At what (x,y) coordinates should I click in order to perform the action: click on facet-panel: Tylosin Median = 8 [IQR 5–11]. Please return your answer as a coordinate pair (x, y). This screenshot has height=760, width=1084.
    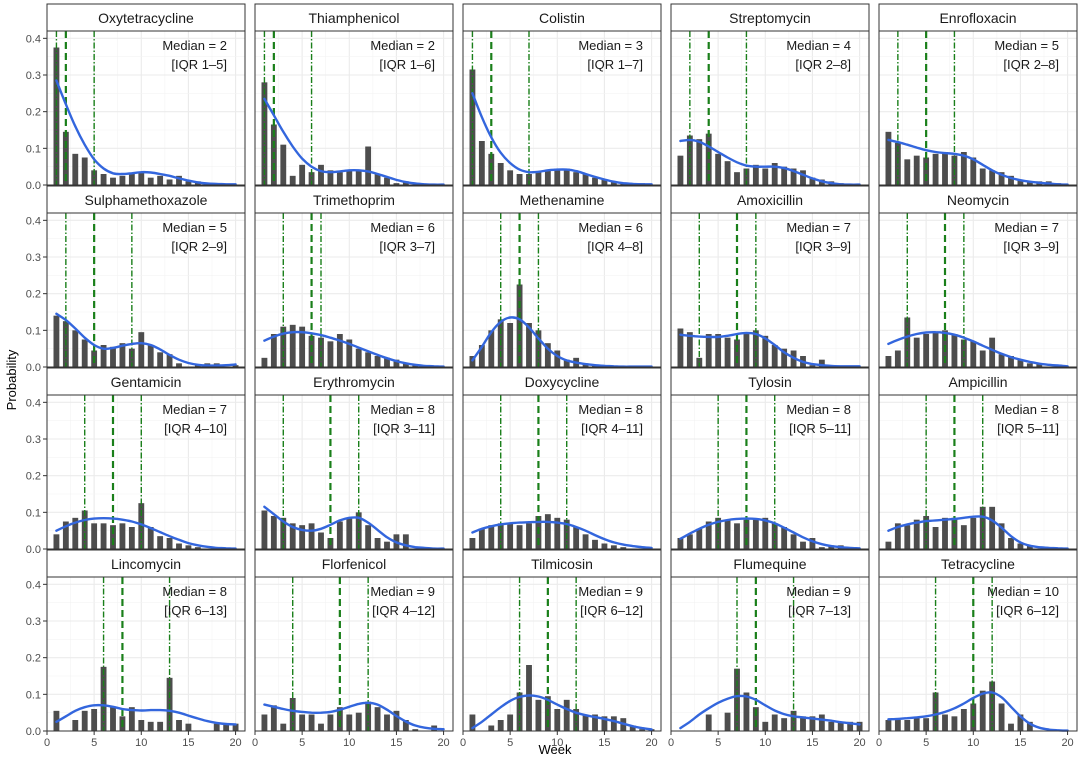
    Looking at the image, I should click on (770, 458).